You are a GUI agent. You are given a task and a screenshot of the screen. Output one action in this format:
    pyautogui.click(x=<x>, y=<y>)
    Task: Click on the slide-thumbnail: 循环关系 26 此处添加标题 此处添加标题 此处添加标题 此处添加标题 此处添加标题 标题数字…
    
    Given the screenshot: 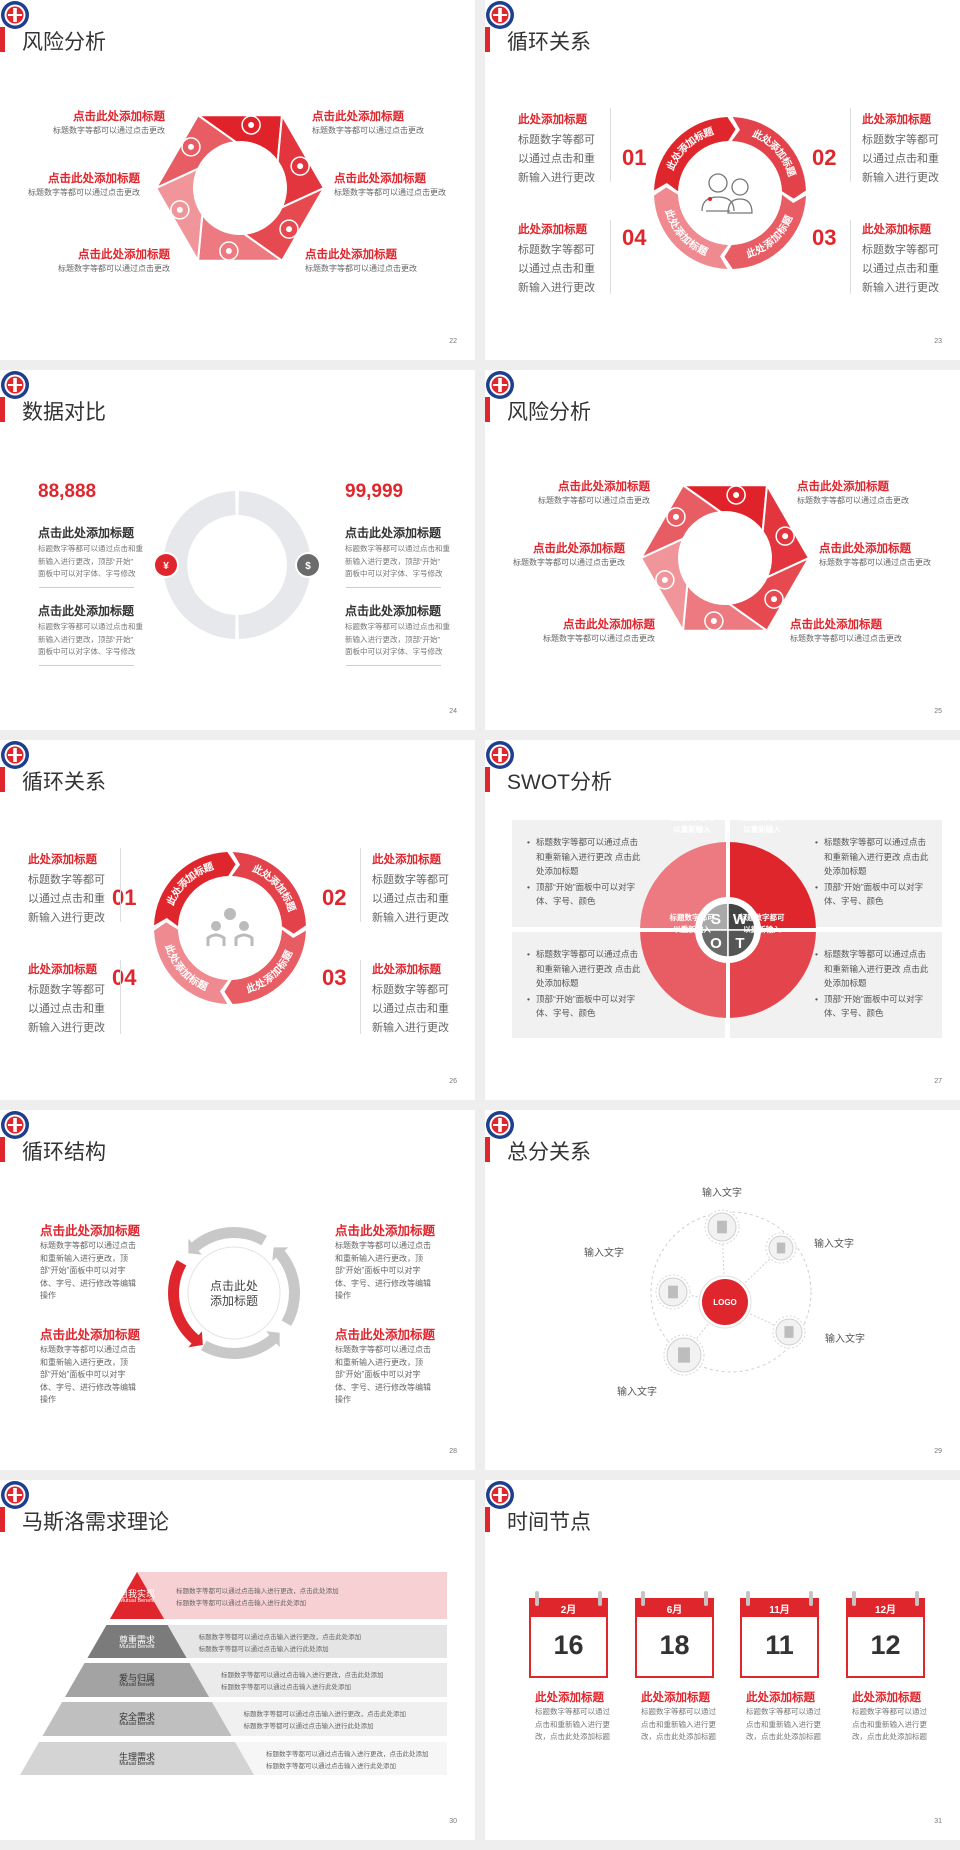 What is the action you would take?
    pyautogui.click(x=237, y=920)
    